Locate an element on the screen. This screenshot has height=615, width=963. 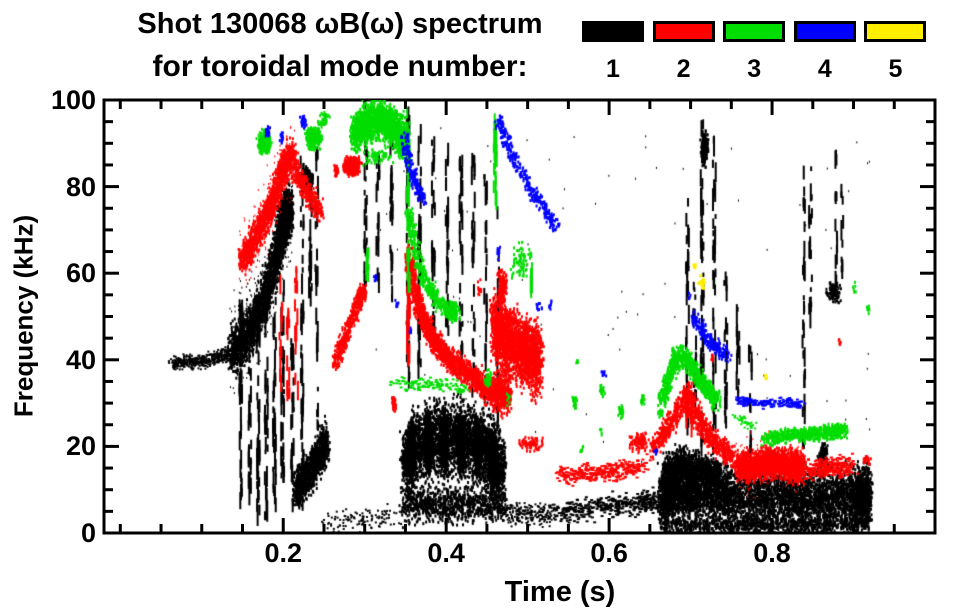
x-tick-label: 0.6 is located at coordinates (609, 553).